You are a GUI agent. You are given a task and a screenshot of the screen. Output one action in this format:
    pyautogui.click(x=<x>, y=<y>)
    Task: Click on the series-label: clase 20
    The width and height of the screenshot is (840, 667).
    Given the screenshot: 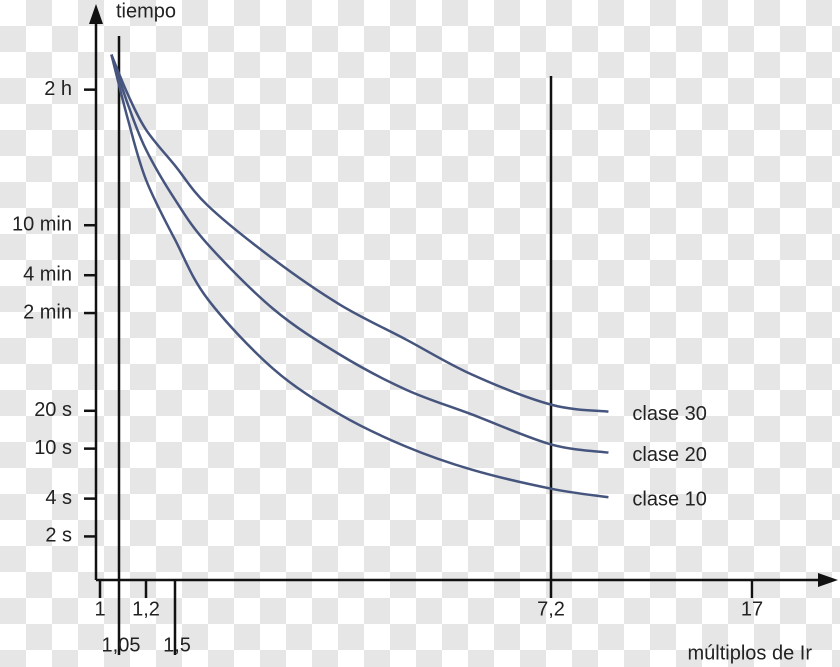 What is the action you would take?
    pyautogui.click(x=669, y=455)
    